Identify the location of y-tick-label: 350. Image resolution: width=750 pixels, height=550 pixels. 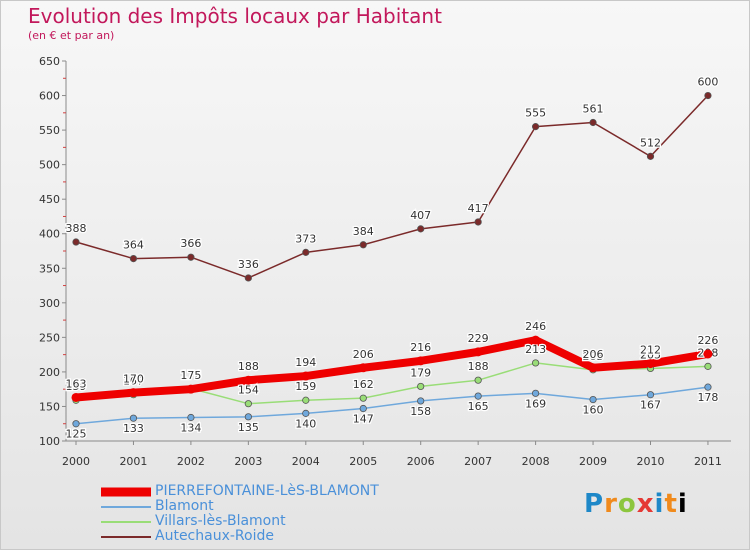
(49, 268).